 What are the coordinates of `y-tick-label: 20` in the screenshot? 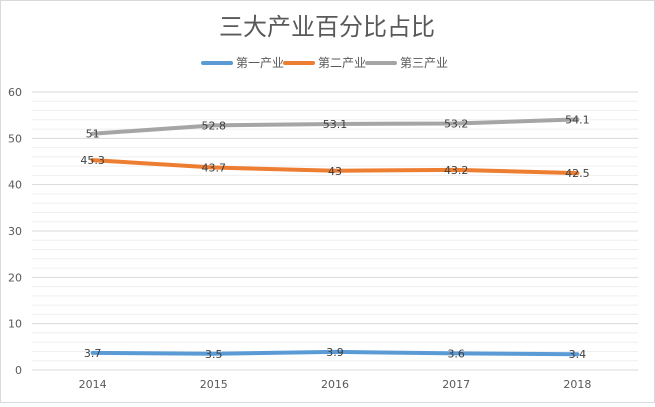 It's located at (15, 277).